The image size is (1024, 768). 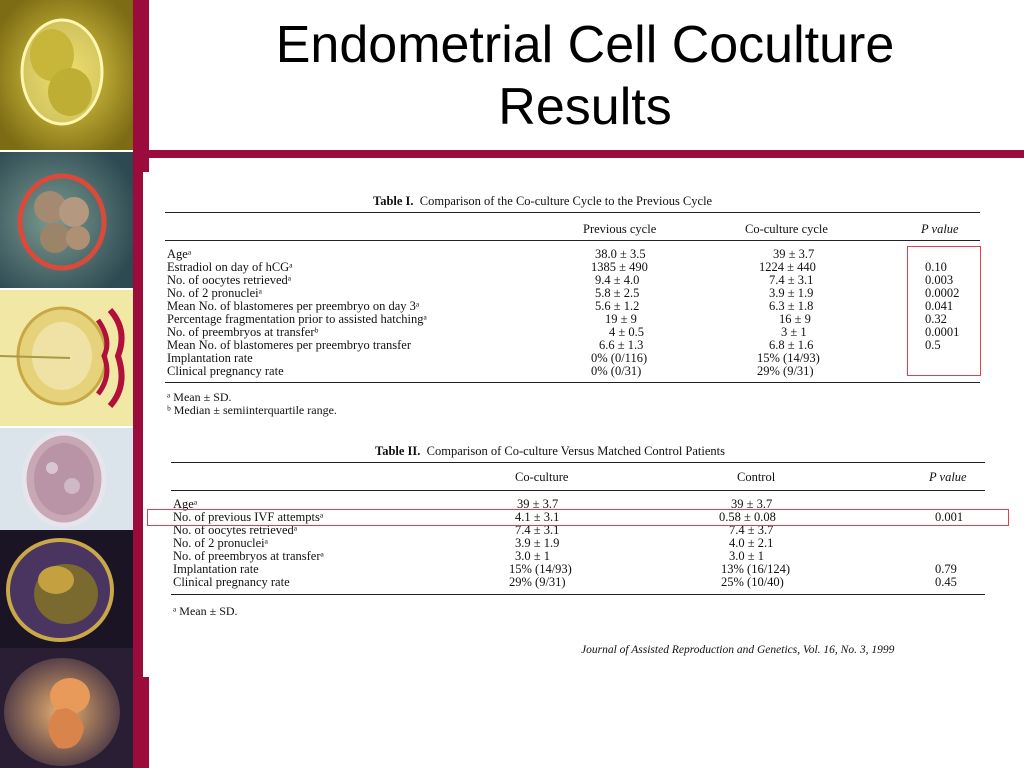 What do you see at coordinates (795, 319) in the screenshot?
I see `row-co: 16 ± 9` at bounding box center [795, 319].